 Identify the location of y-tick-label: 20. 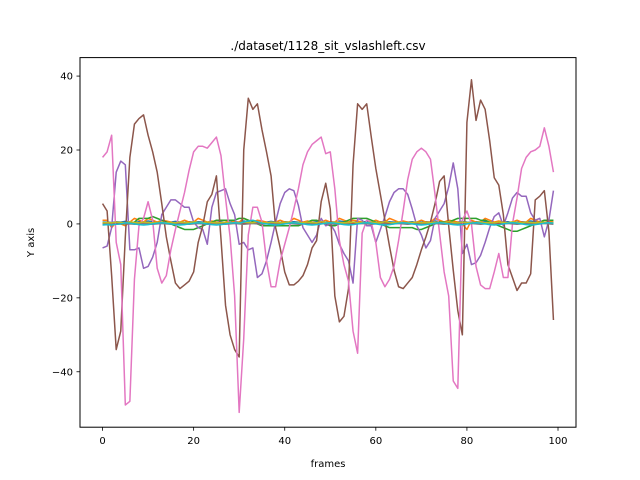
(66, 151).